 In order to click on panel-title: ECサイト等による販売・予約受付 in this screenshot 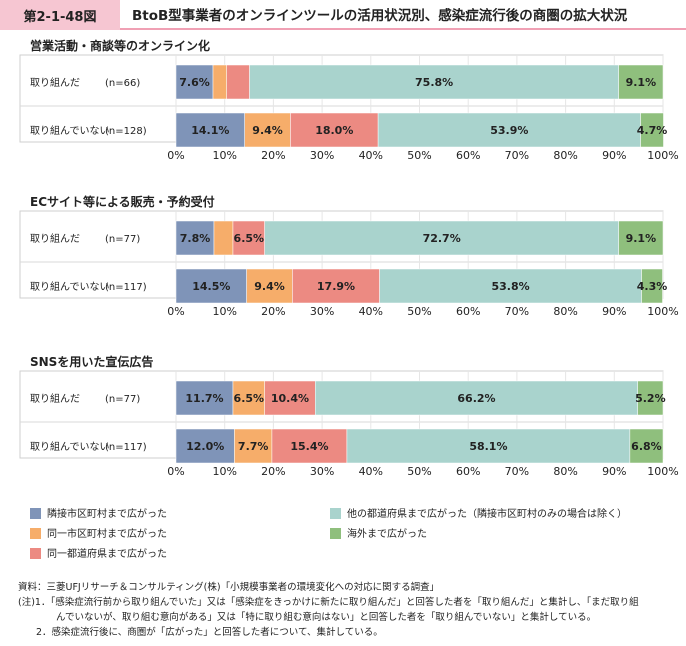, I will do `click(122, 201)`.